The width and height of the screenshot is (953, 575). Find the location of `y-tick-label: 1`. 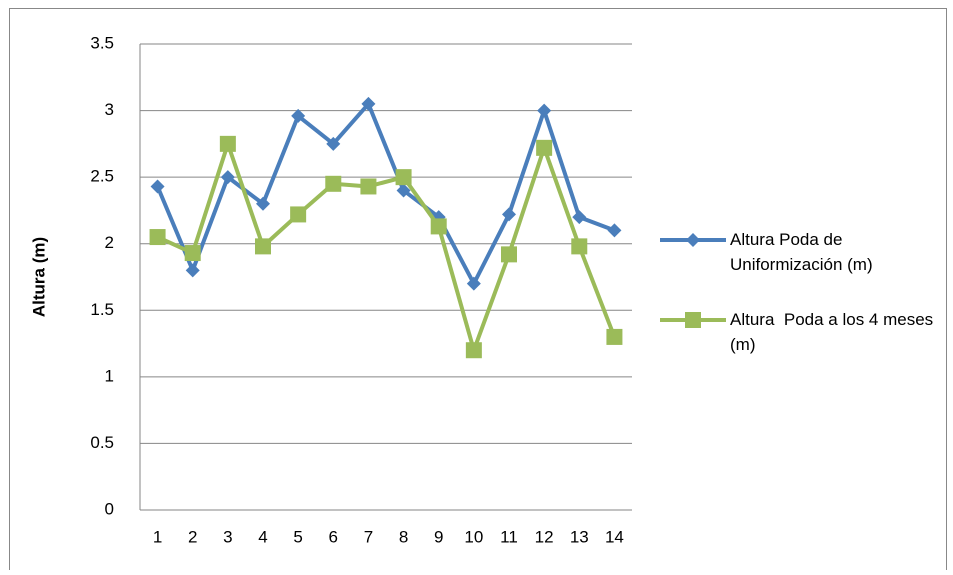

y-tick-label: 1 is located at coordinates (109, 375).